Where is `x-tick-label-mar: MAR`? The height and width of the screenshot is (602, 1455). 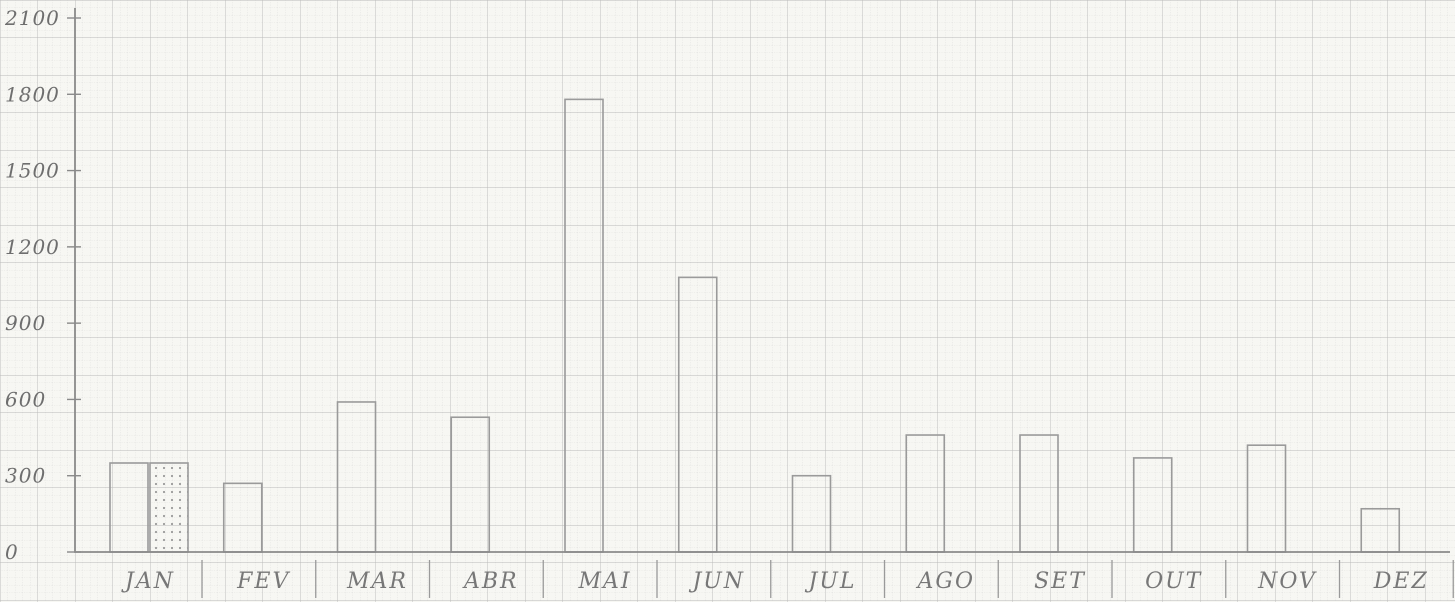 x-tick-label-mar: MAR is located at coordinates (377, 581).